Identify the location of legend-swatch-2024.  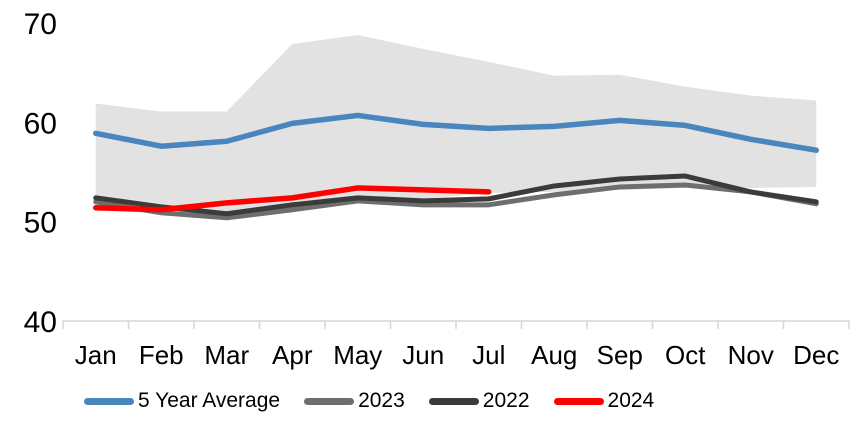
(578, 401).